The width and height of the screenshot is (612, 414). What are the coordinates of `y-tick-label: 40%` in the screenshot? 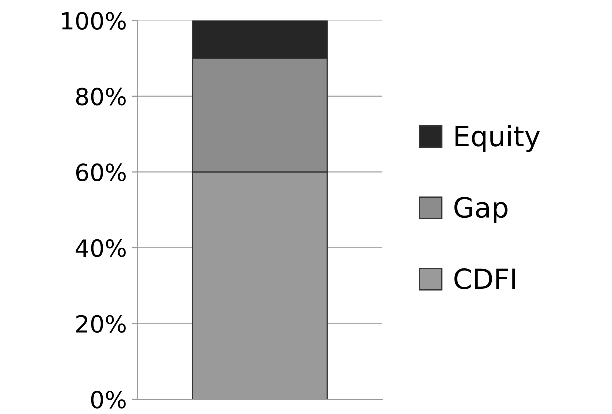 It's located at (101, 248).